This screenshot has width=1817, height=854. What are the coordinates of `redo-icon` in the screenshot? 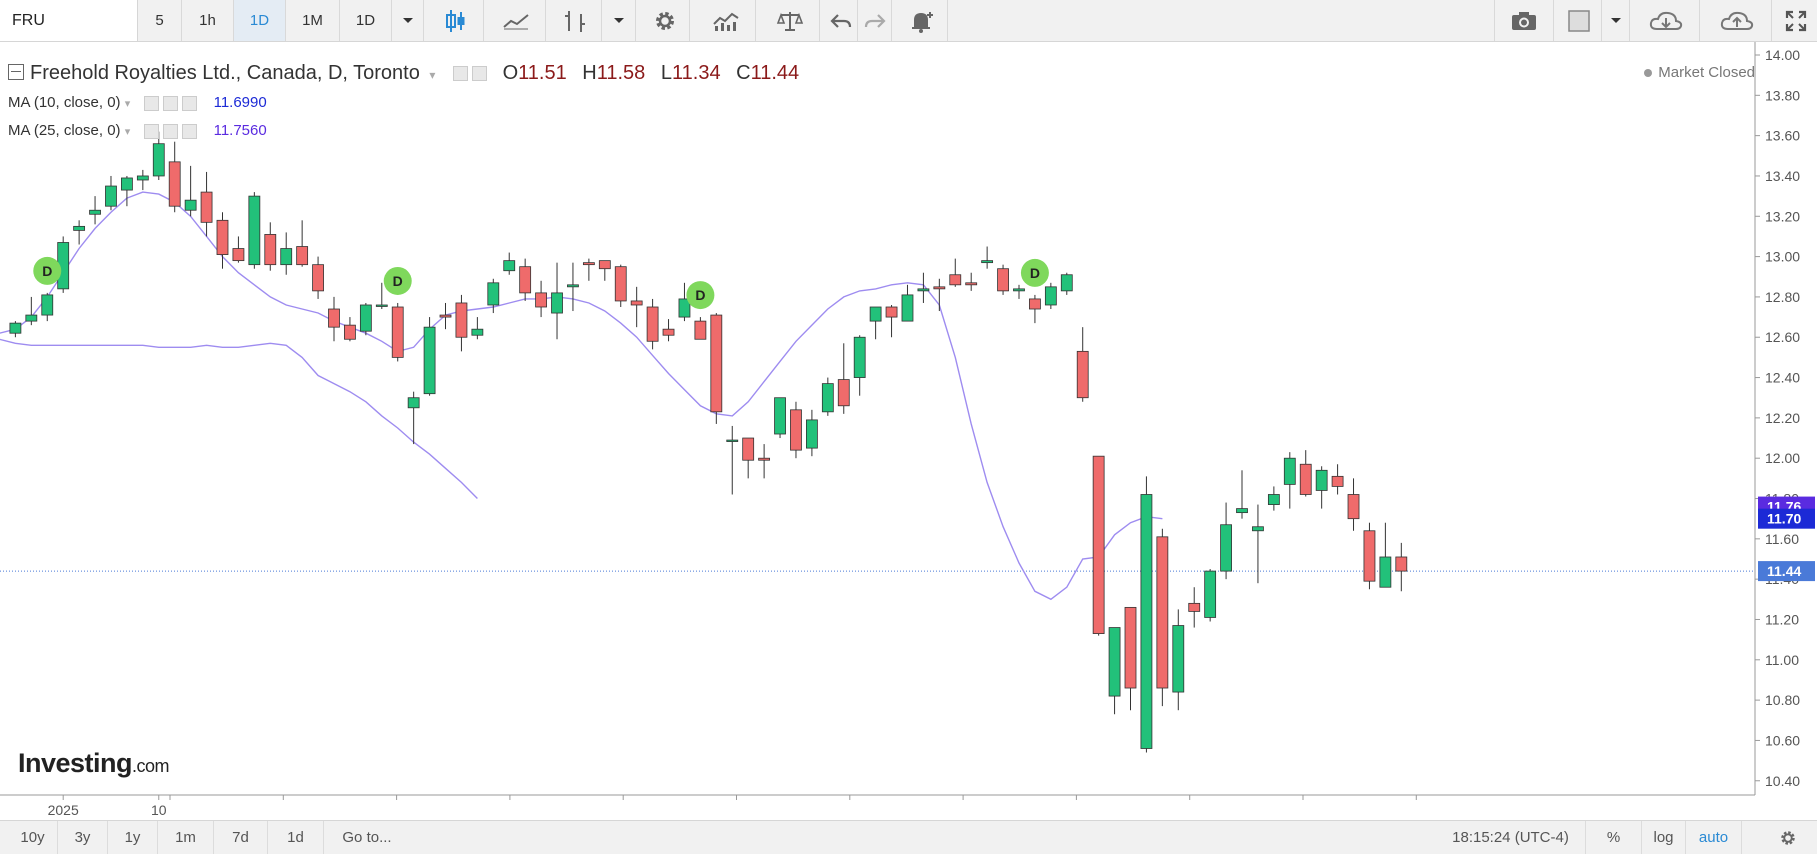 It's located at (875, 20).